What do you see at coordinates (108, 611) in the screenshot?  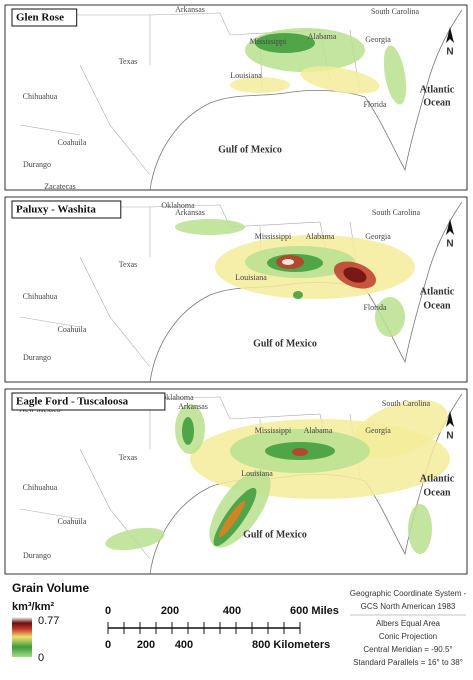 I see `scale-miles-label: 0` at bounding box center [108, 611].